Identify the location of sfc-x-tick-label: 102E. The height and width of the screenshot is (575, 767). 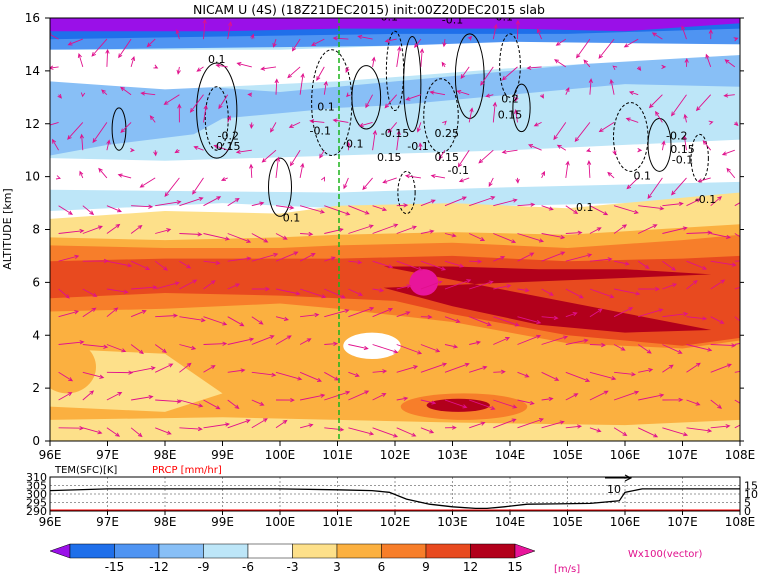
(395, 522).